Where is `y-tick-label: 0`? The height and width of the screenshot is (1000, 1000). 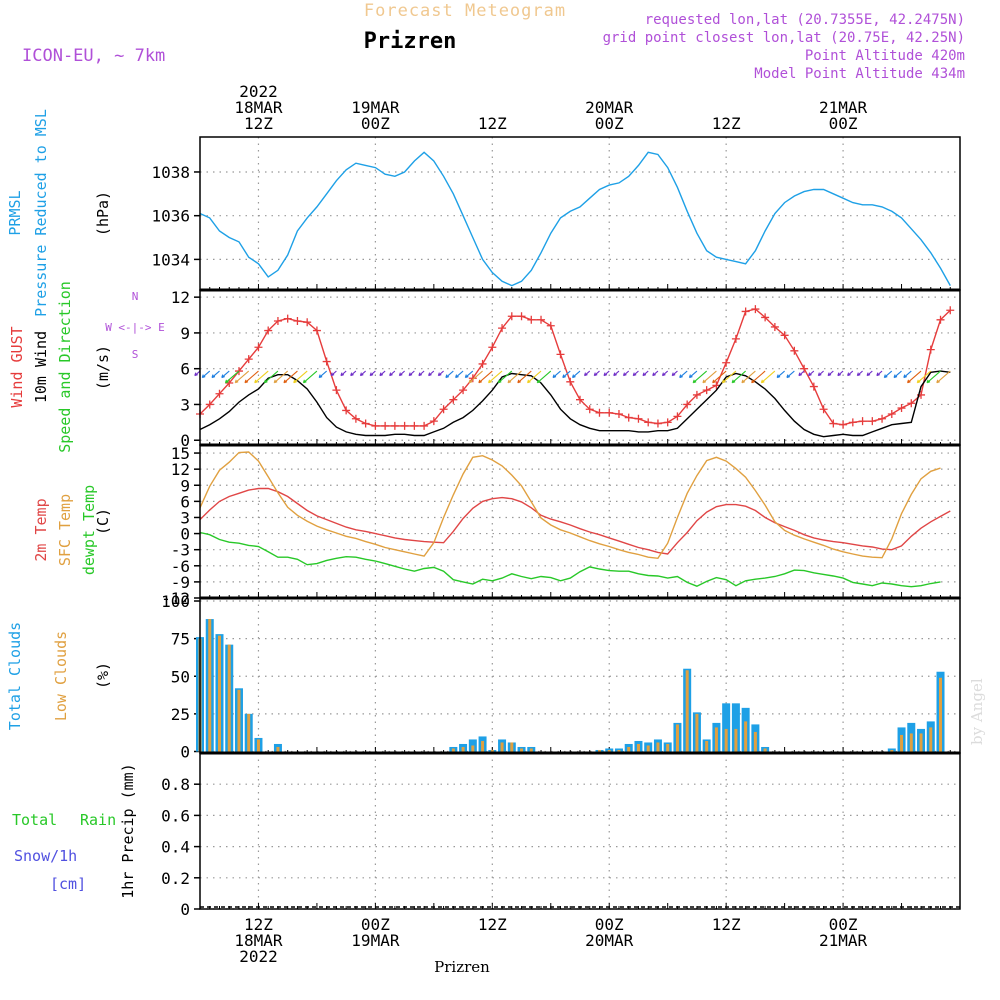
y-tick-label: 0 is located at coordinates (185, 440).